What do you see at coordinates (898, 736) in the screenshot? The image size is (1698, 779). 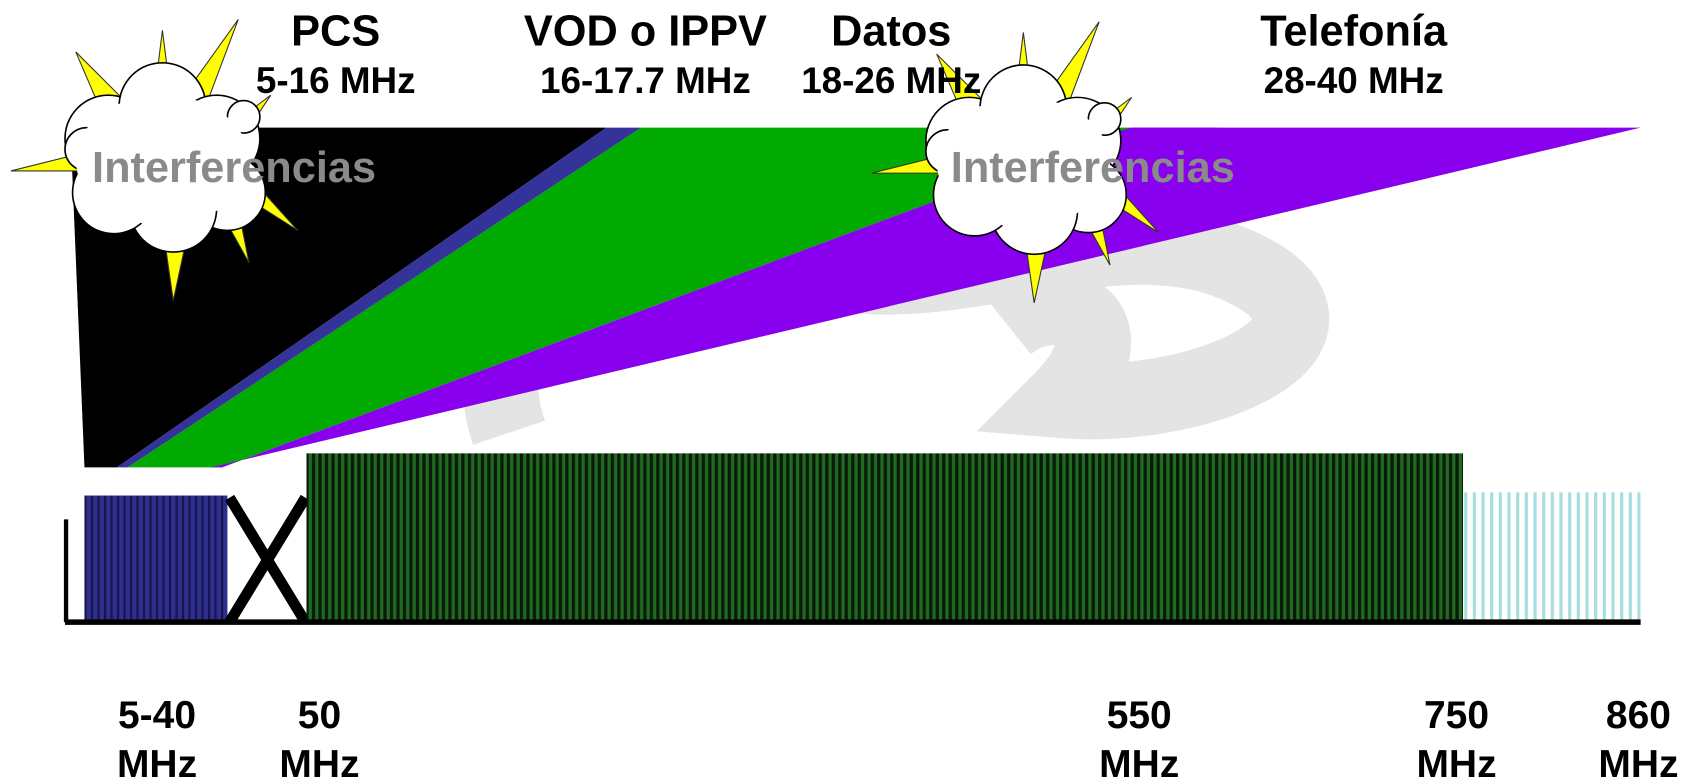 I see `frequency-labels: 5-40 MHz 50 MHz 550 MHz 750 MHz 860 MHz` at bounding box center [898, 736].